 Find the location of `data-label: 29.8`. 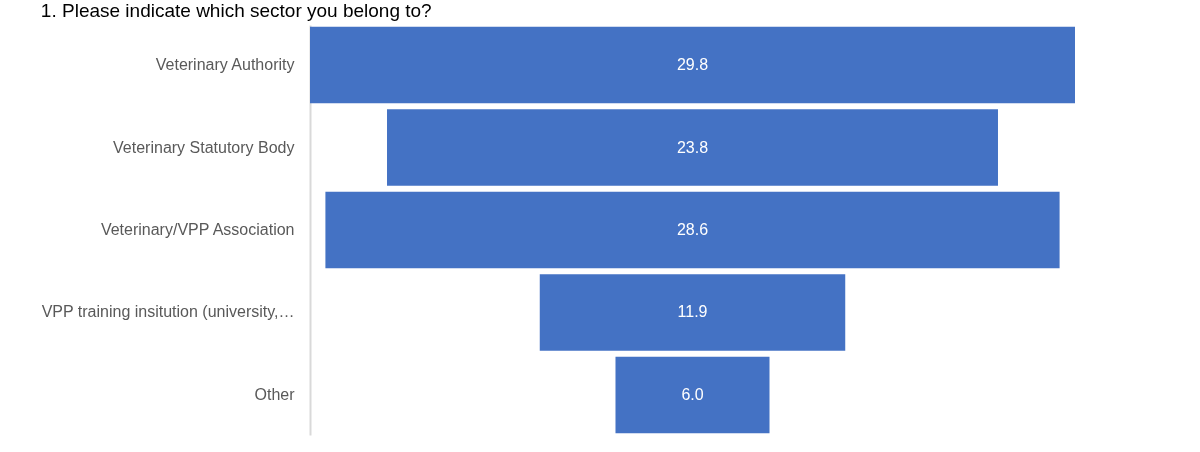

data-label: 29.8 is located at coordinates (692, 65).